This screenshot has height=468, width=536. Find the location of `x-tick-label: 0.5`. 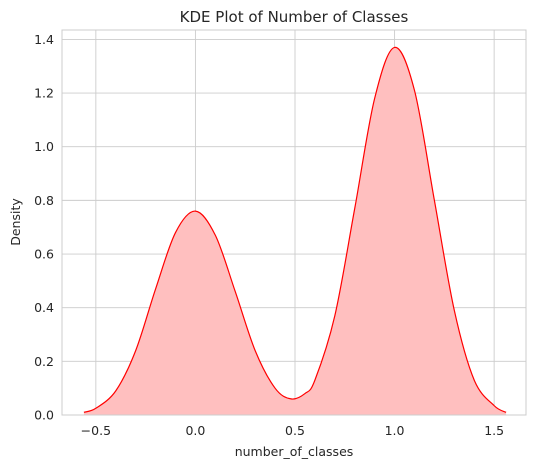

x-tick-label: 0.5 is located at coordinates (295, 430).